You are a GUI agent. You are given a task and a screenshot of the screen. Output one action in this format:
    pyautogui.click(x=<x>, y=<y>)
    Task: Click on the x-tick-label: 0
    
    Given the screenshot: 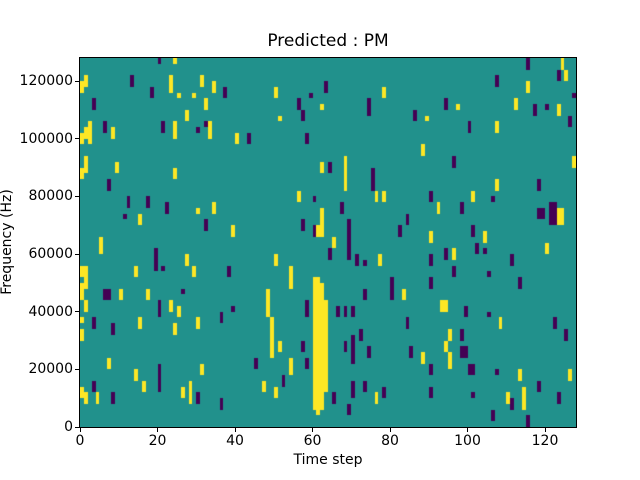 What is the action you would take?
    pyautogui.click(x=80, y=441)
    